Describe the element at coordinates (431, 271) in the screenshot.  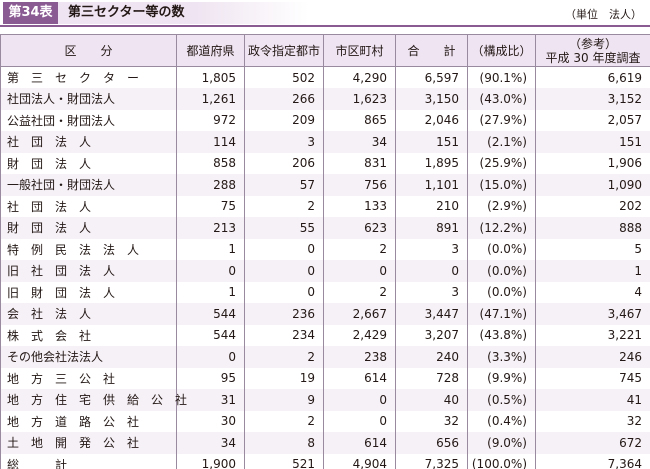
I see `cell-total: 0` at that location.